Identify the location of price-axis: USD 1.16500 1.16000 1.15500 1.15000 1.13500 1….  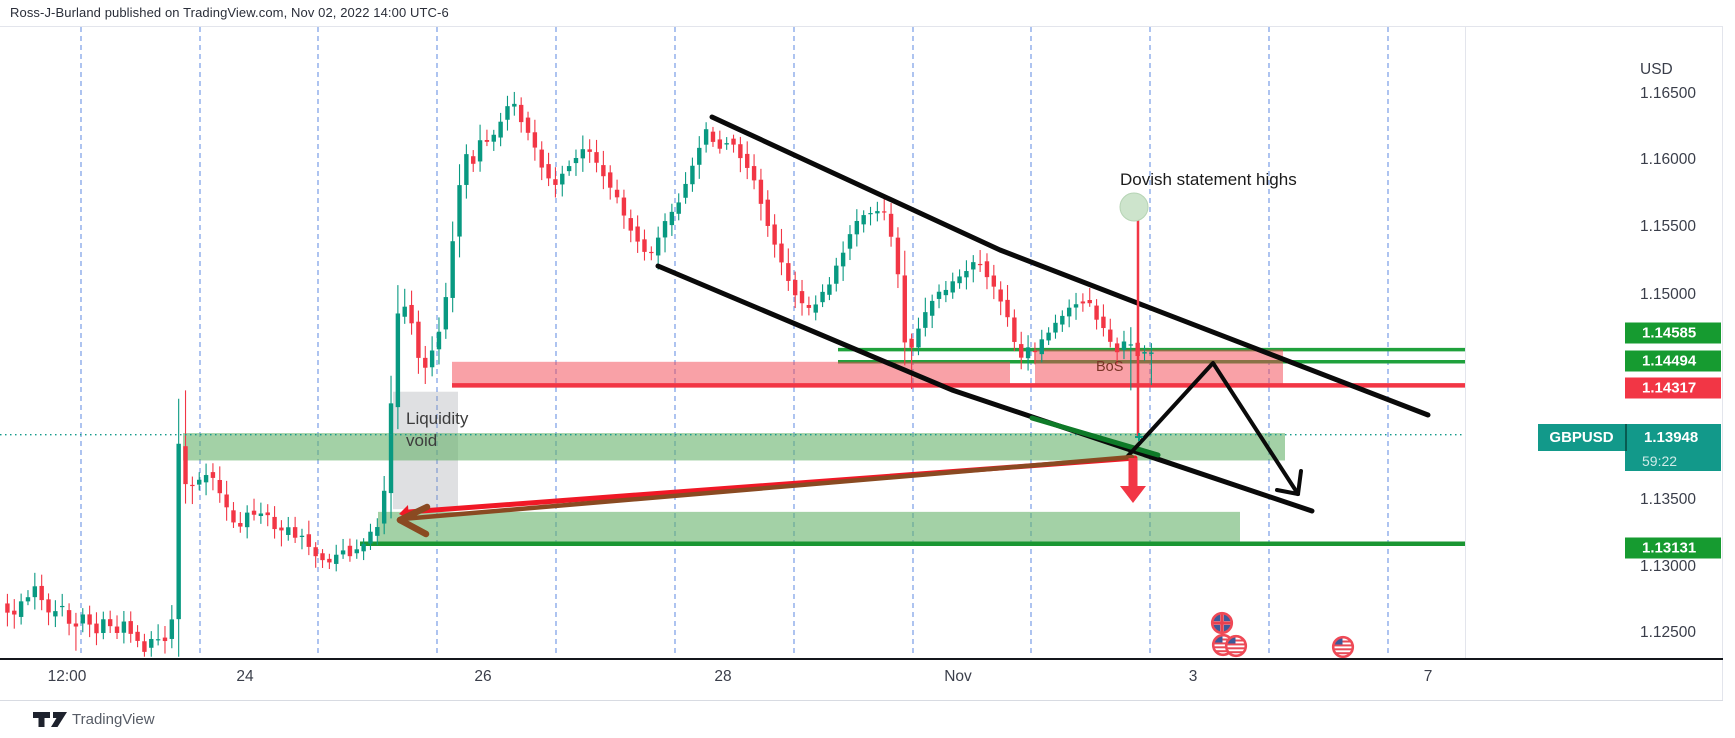
(1600, 342).